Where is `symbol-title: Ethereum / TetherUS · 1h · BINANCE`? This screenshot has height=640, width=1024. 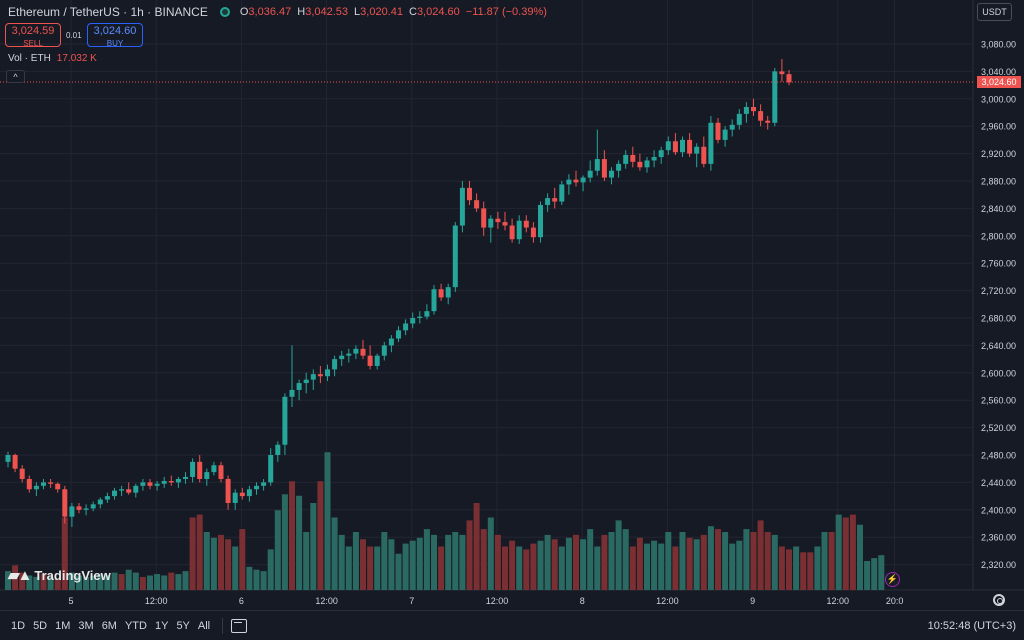 symbol-title: Ethereum / TetherUS · 1h · BINANCE is located at coordinates (108, 12).